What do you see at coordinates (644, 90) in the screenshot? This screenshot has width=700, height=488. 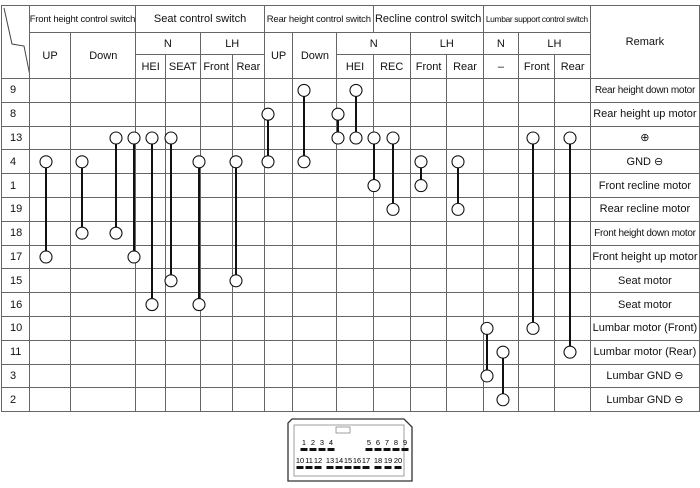 I see `remark-cell: Rear height down motor` at bounding box center [644, 90].